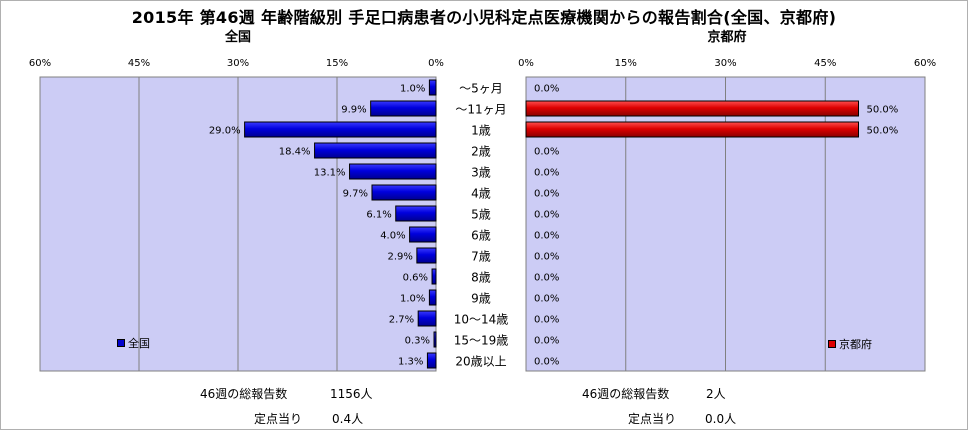 This screenshot has width=968, height=430. I want to click on national-legend-swatch, so click(121, 343).